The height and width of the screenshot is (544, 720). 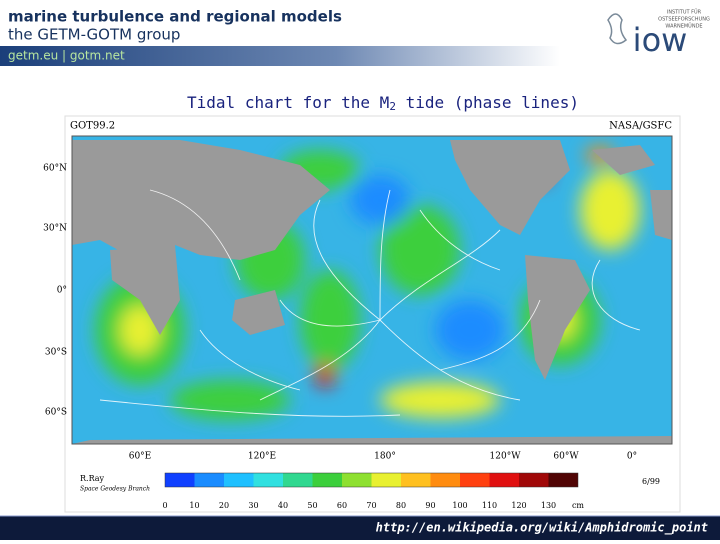 I want to click on map-model: GOT99.2, so click(x=92, y=126).